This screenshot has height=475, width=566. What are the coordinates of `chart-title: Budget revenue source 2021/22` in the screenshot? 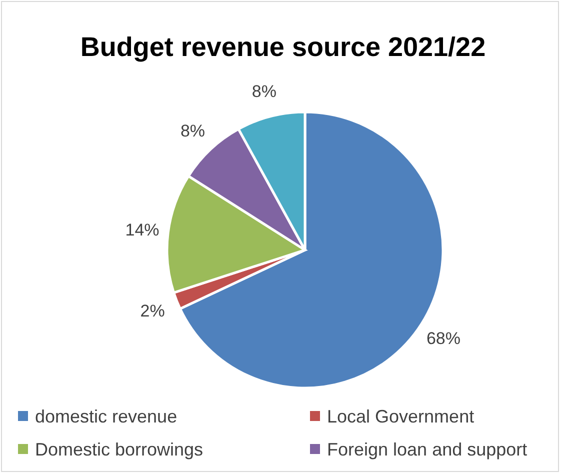 It's located at (283, 47).